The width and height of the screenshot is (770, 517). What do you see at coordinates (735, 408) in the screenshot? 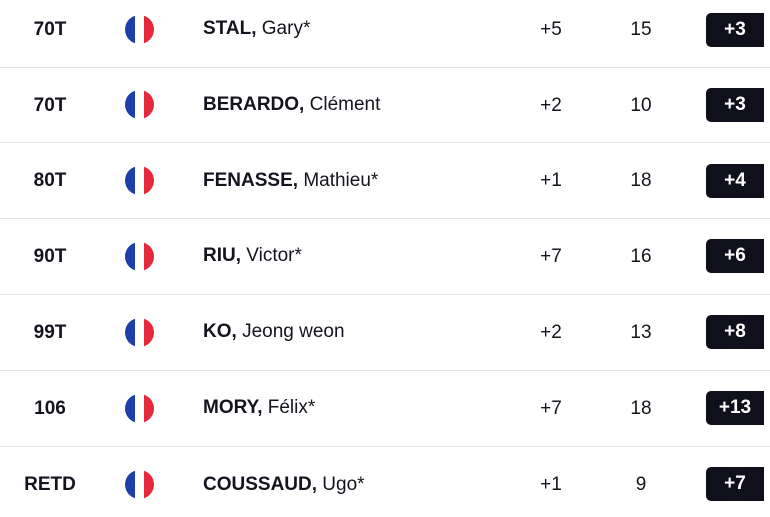
I see `total-score-badge: +13` at bounding box center [735, 408].